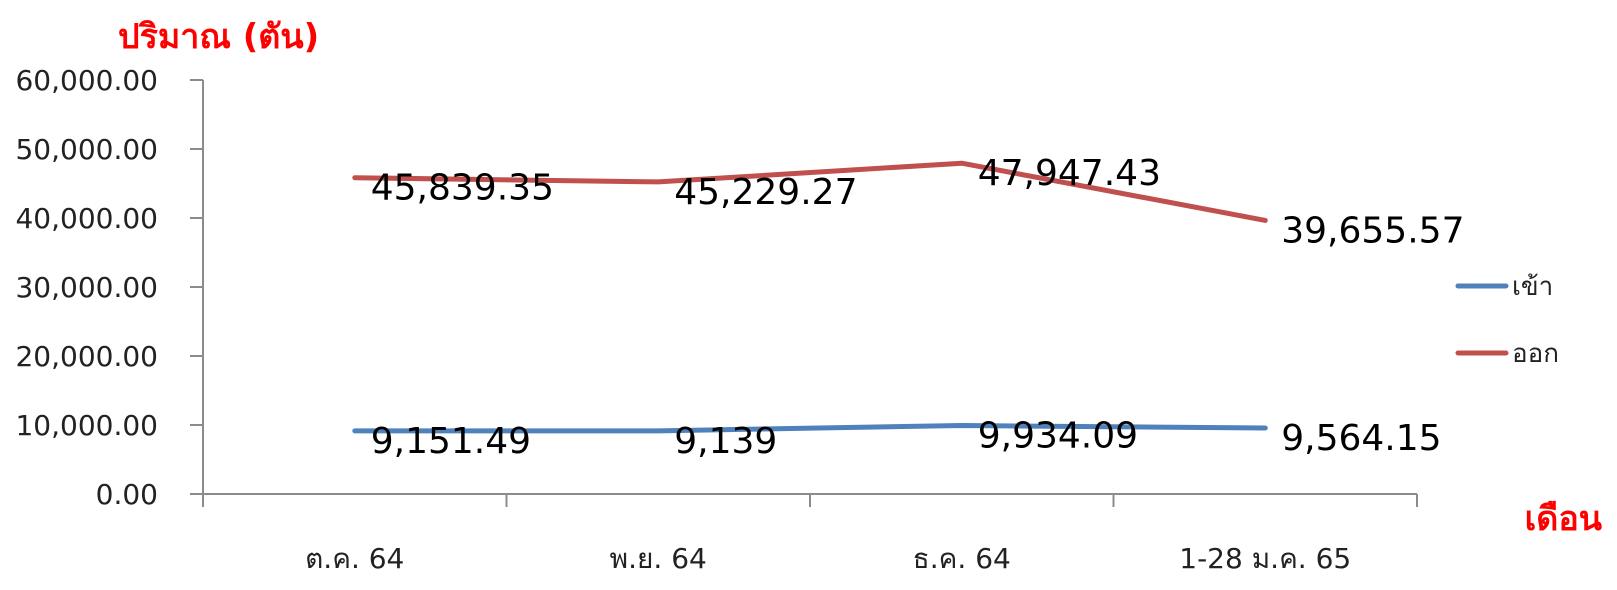 The image size is (1617, 590). What do you see at coordinates (127, 494) in the screenshot?
I see `y-tick-label: 0.00` at bounding box center [127, 494].